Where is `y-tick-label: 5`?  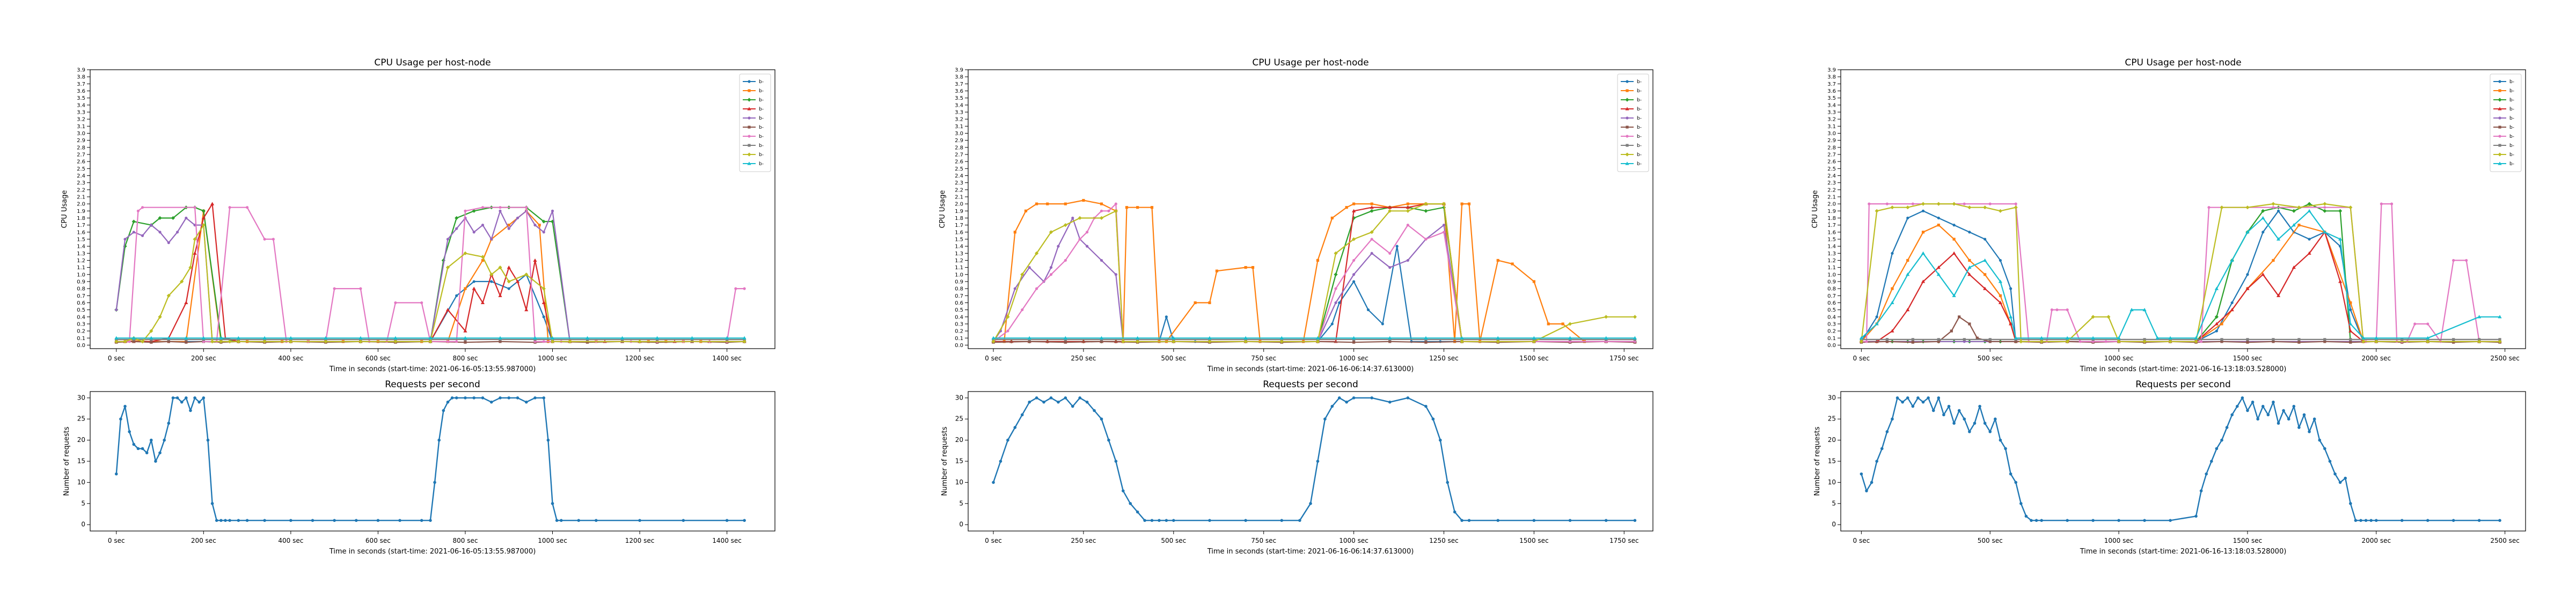
y-tick-label: 5 is located at coordinates (83, 503).